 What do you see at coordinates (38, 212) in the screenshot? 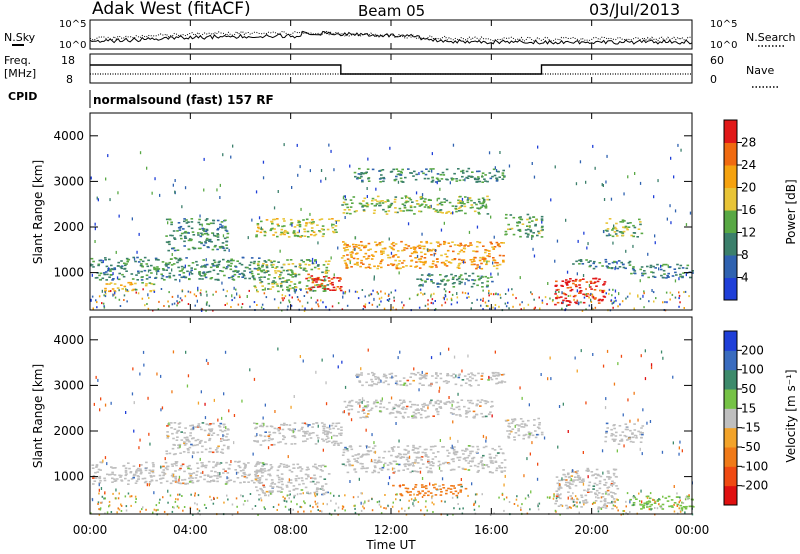
I see `power-ylabel: Slant Range [km]` at bounding box center [38, 212].